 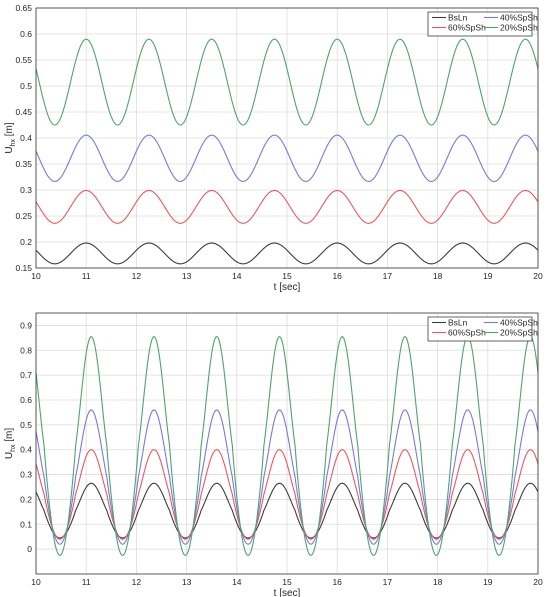 I want to click on y-tick-label: 0.1, so click(x=26, y=524).